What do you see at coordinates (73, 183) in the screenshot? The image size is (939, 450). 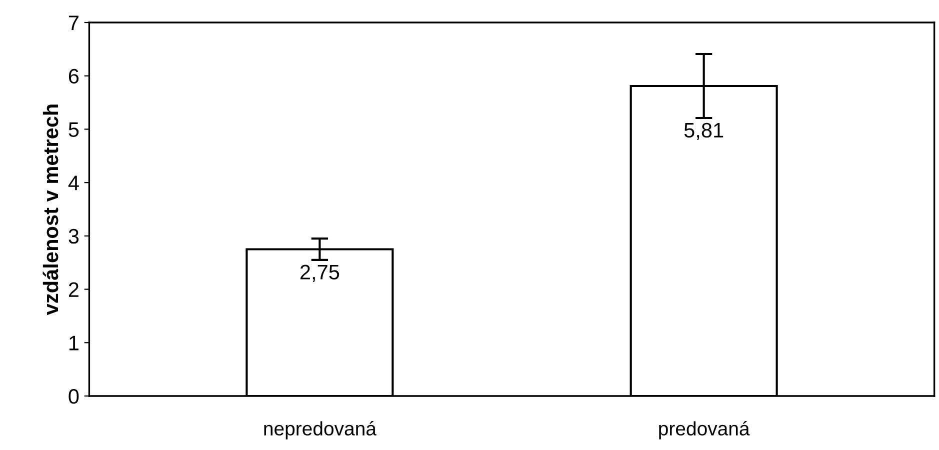 I see `y-tick-label: 4` at bounding box center [73, 183].